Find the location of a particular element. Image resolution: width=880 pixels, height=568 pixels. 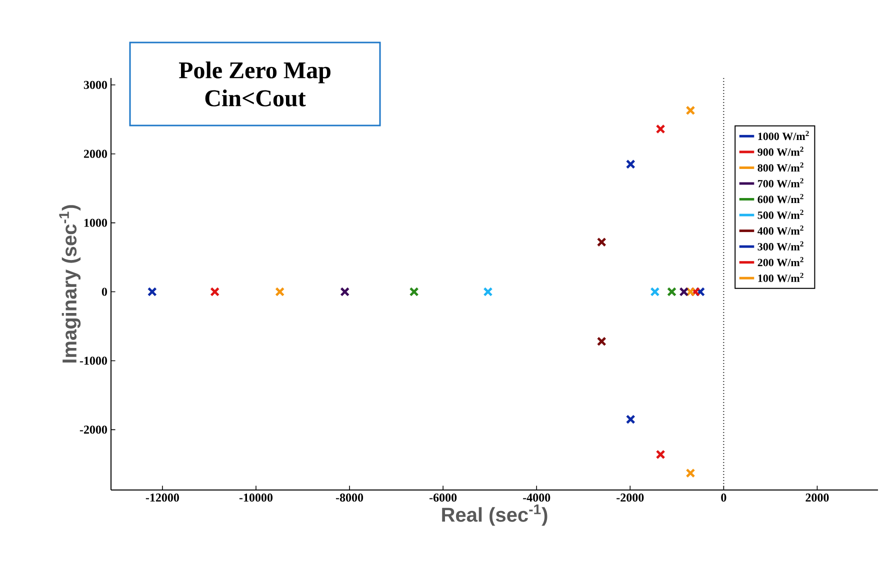

chart-title: Pole Zero Map is located at coordinates (254, 73).